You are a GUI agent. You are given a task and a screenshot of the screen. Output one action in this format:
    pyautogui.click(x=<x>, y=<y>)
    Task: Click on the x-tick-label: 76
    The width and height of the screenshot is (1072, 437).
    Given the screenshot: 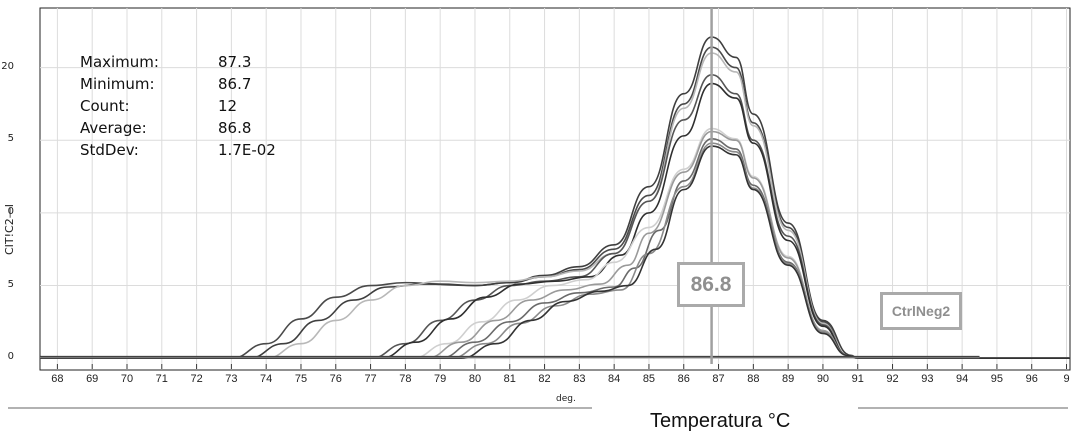 What is the action you would take?
    pyautogui.click(x=336, y=379)
    